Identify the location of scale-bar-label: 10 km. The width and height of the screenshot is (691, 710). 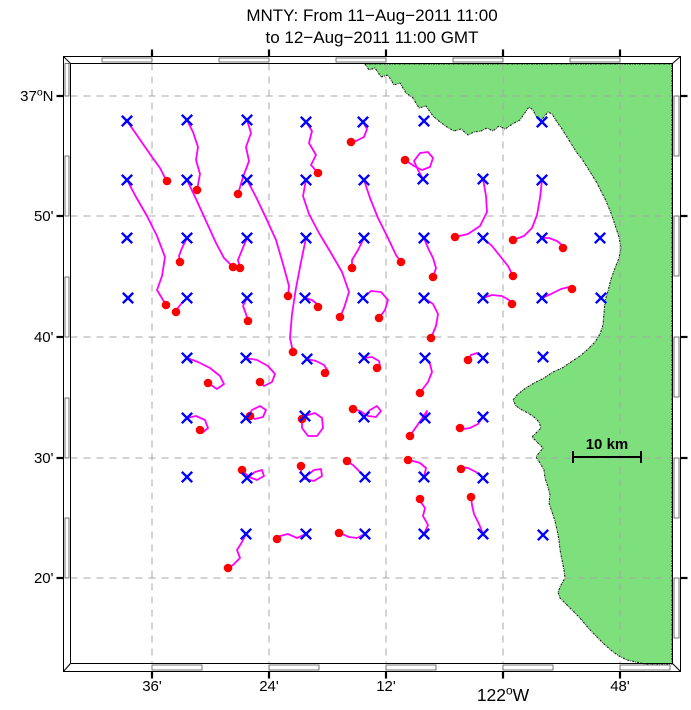
(607, 444).